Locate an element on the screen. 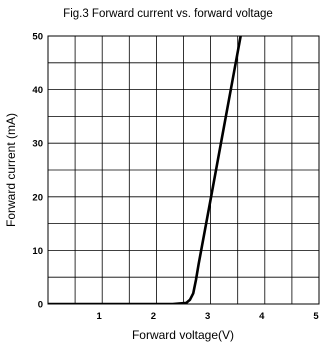 This screenshot has width=321, height=345. y-tick-label: 50 is located at coordinates (37, 37).